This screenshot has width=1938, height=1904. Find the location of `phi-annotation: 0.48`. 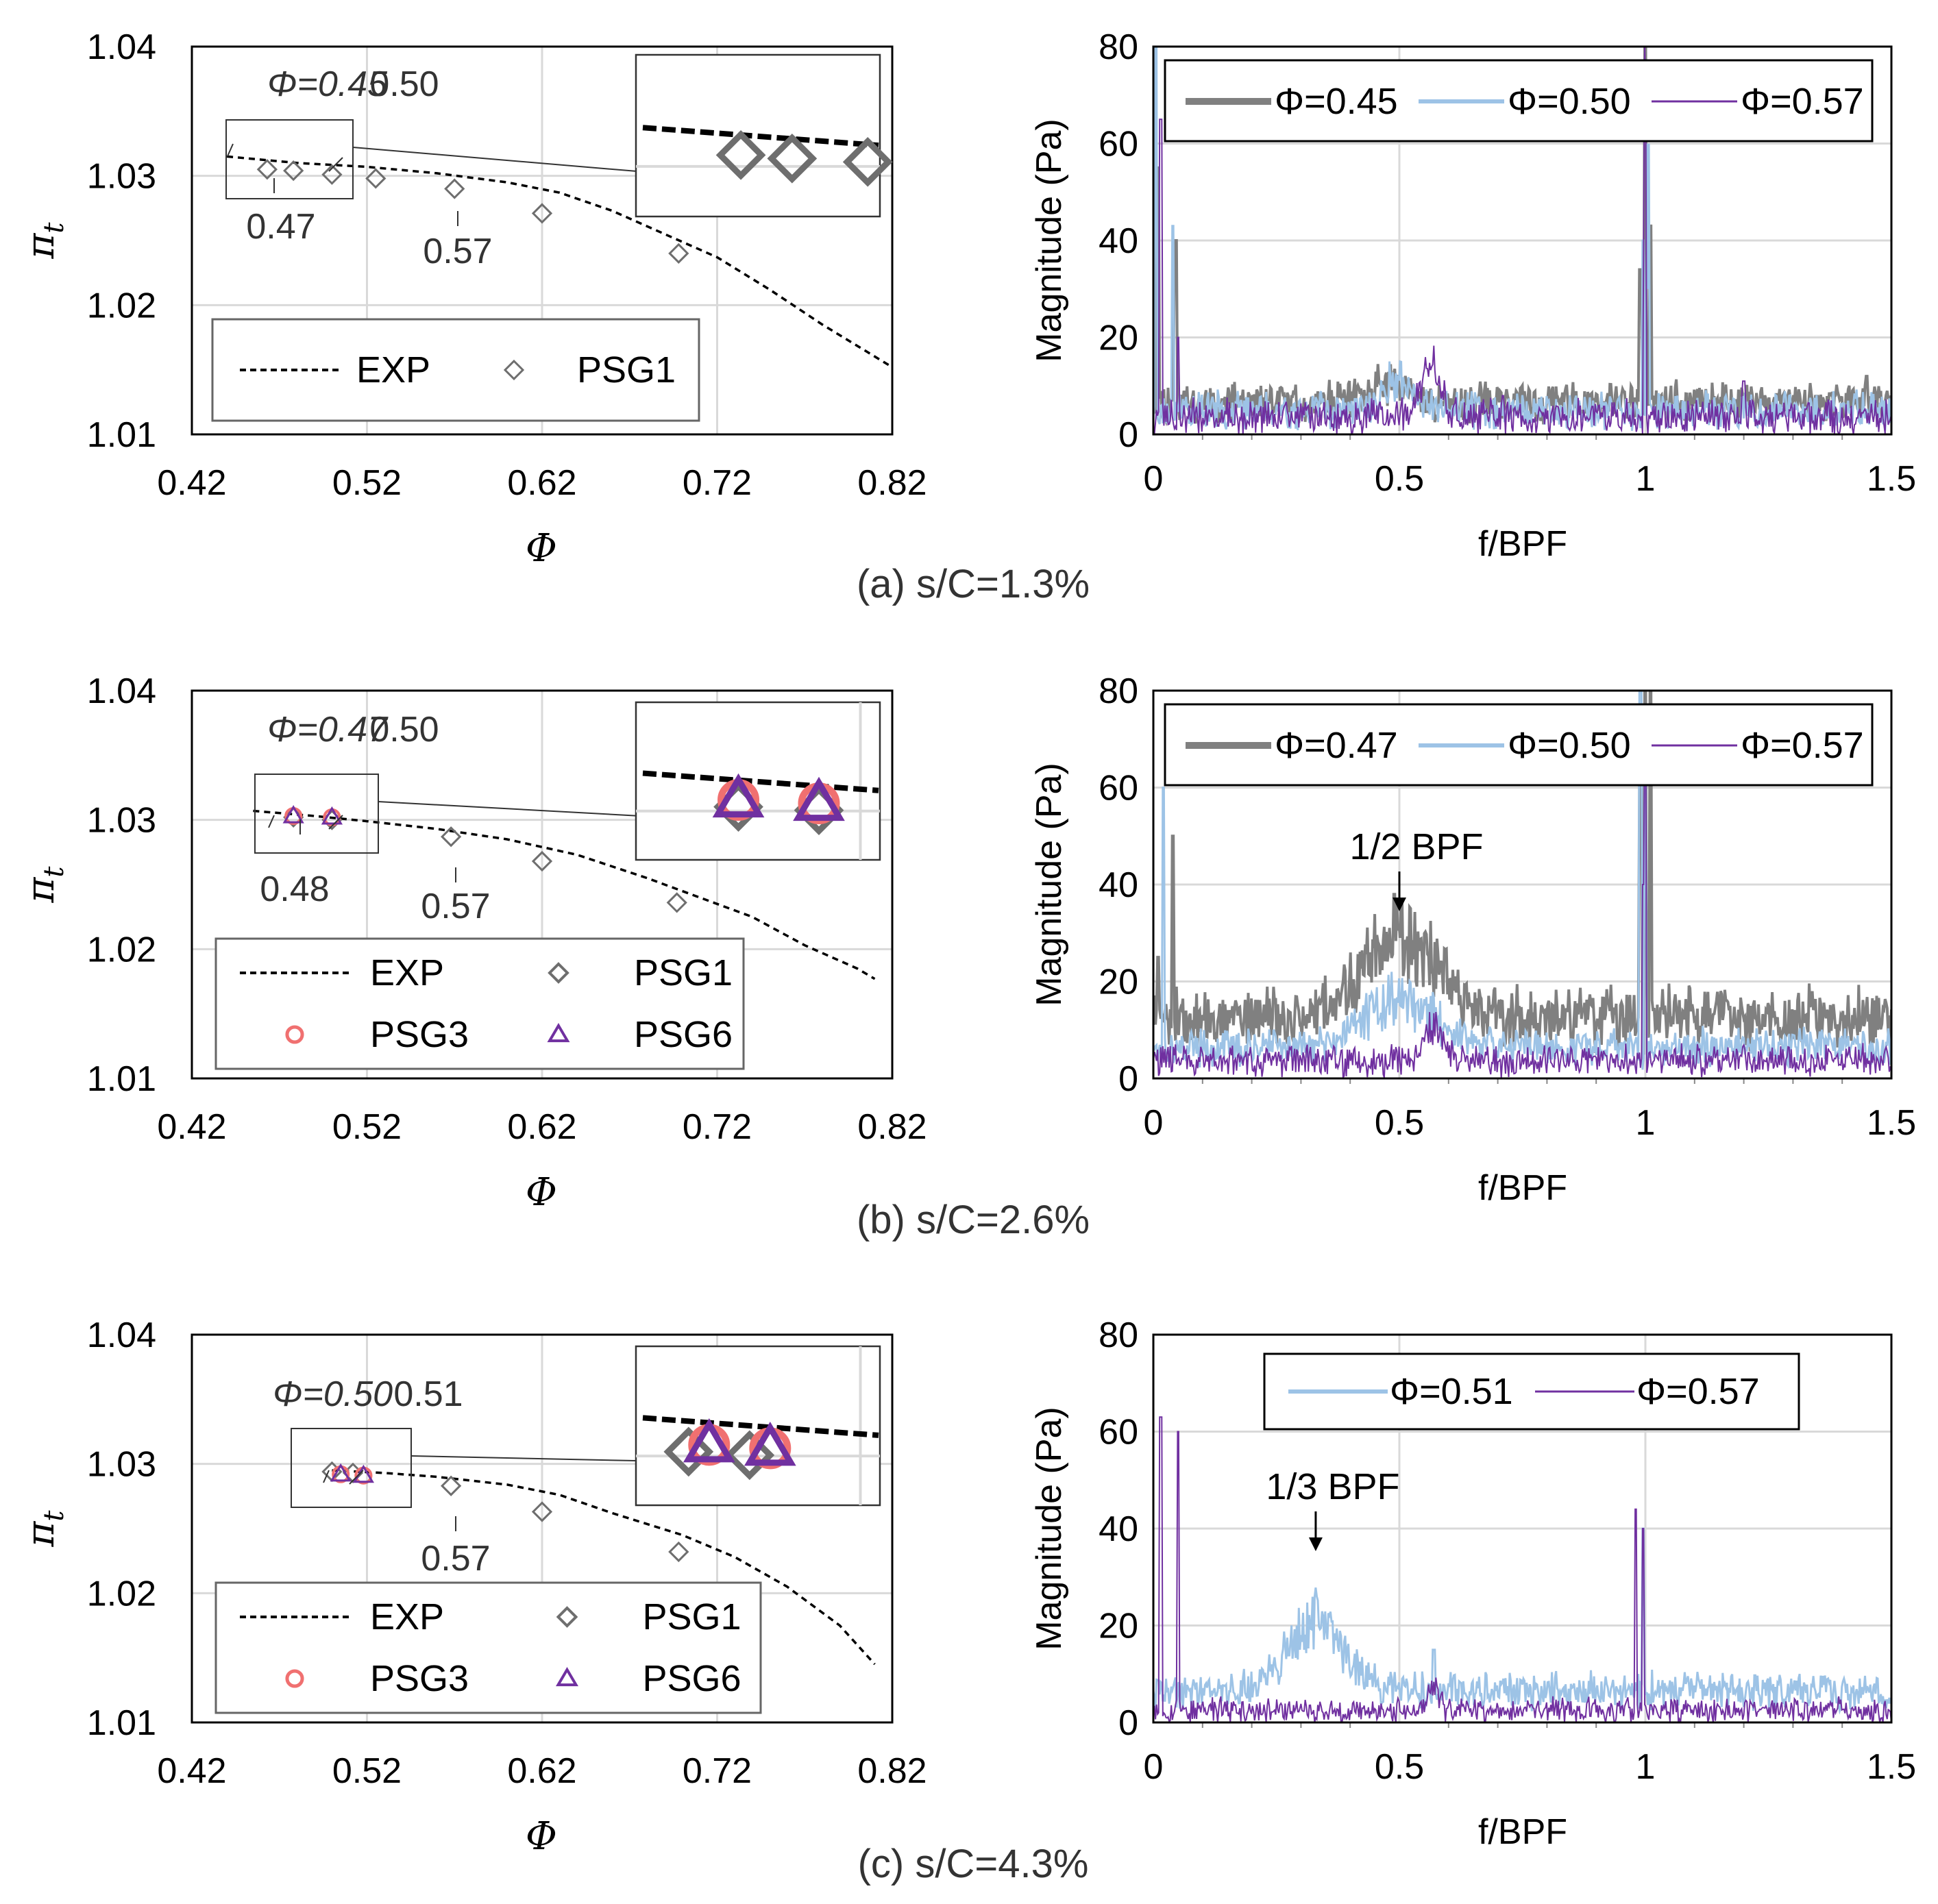

phi-annotation: 0.48 is located at coordinates (294, 889).